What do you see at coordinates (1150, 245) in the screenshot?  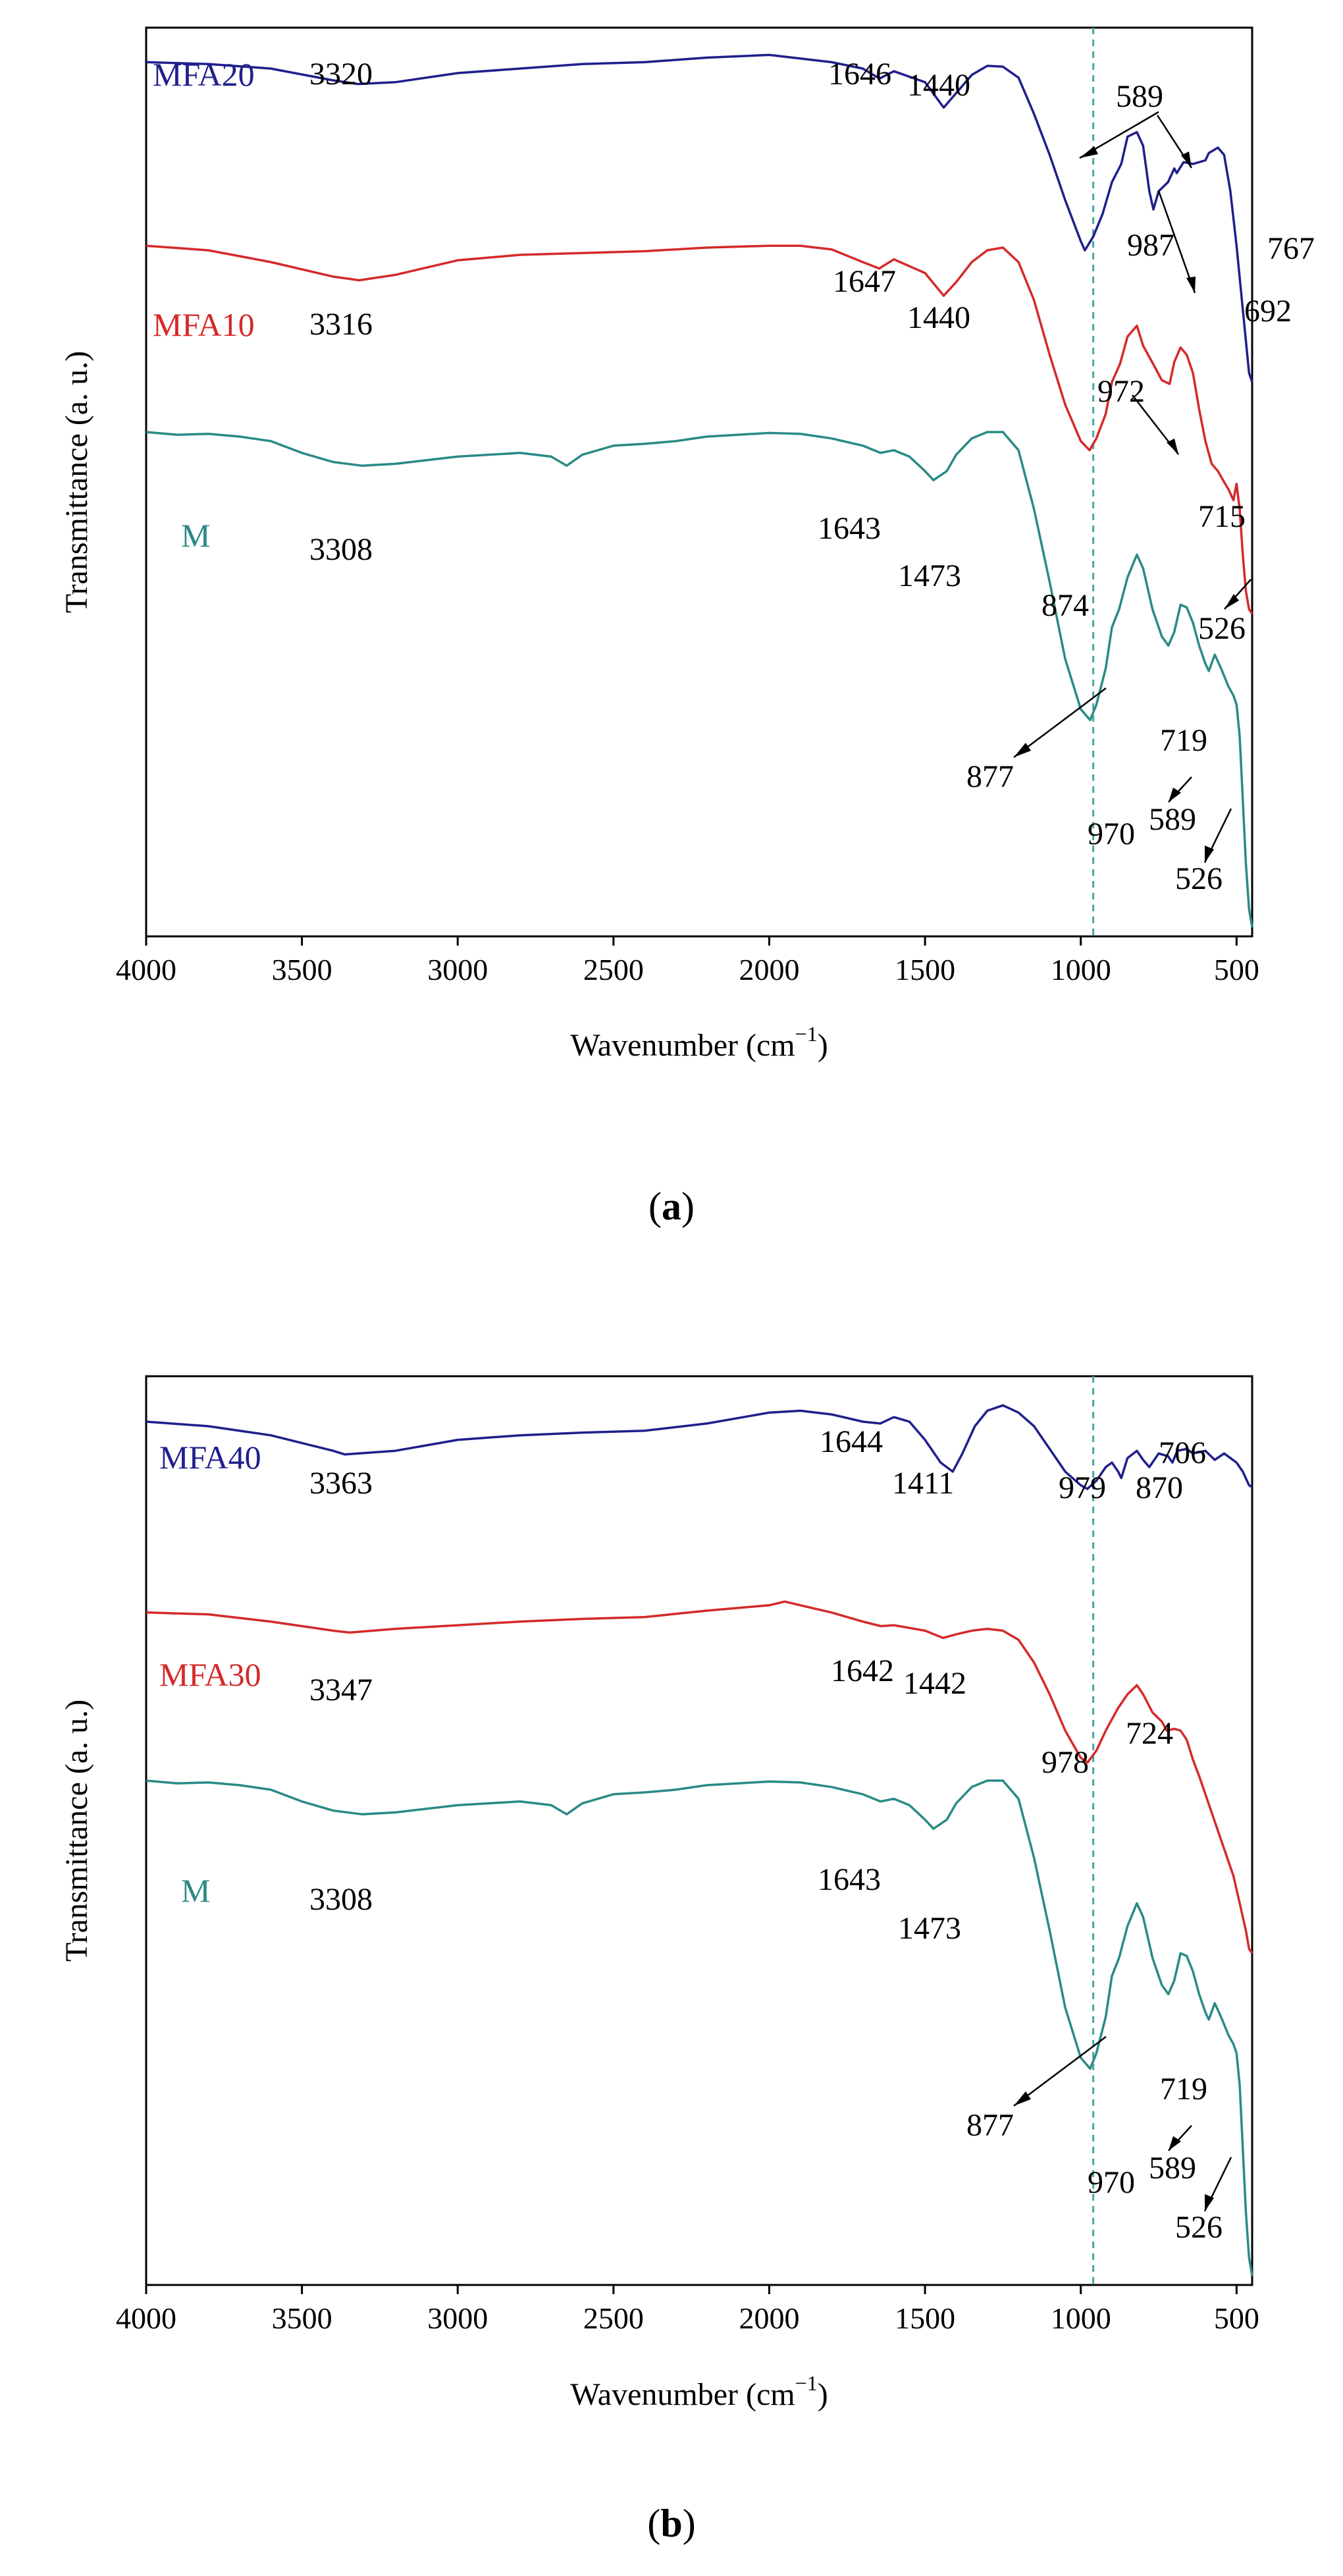 I see `peak-label: 987` at bounding box center [1150, 245].